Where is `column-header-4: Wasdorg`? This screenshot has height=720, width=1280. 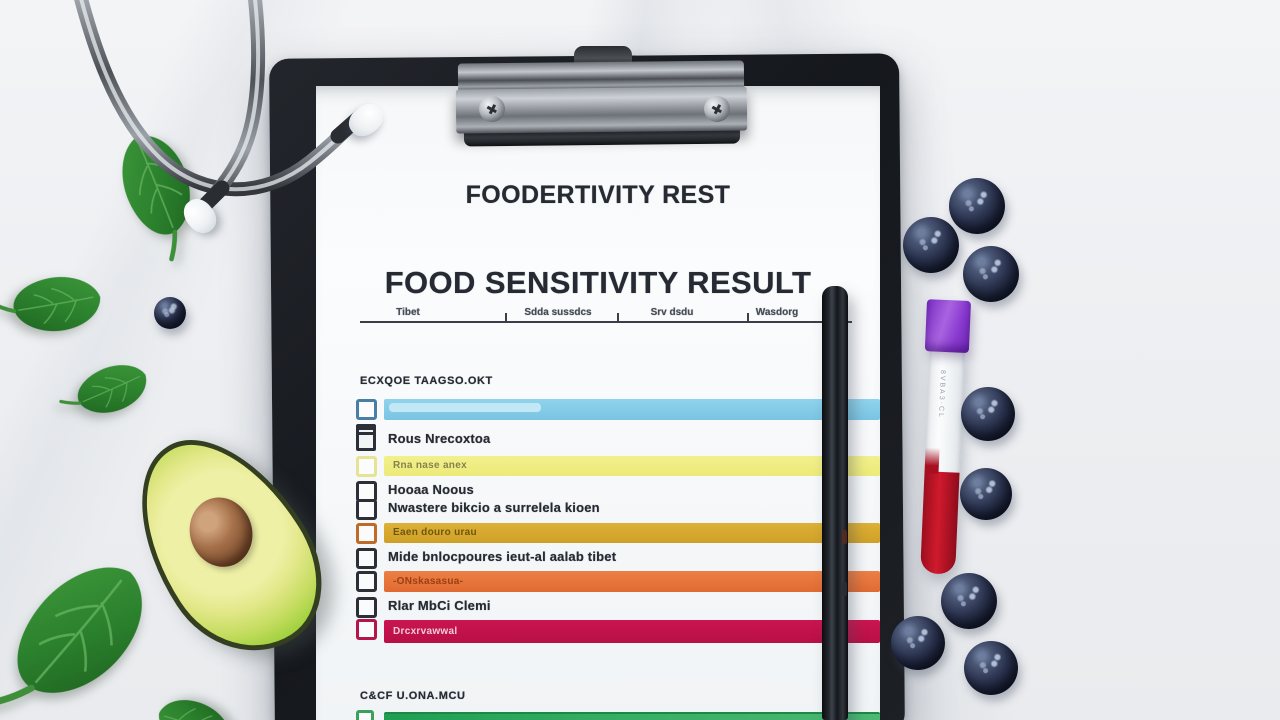 column-header-4: Wasdorg is located at coordinates (777, 312).